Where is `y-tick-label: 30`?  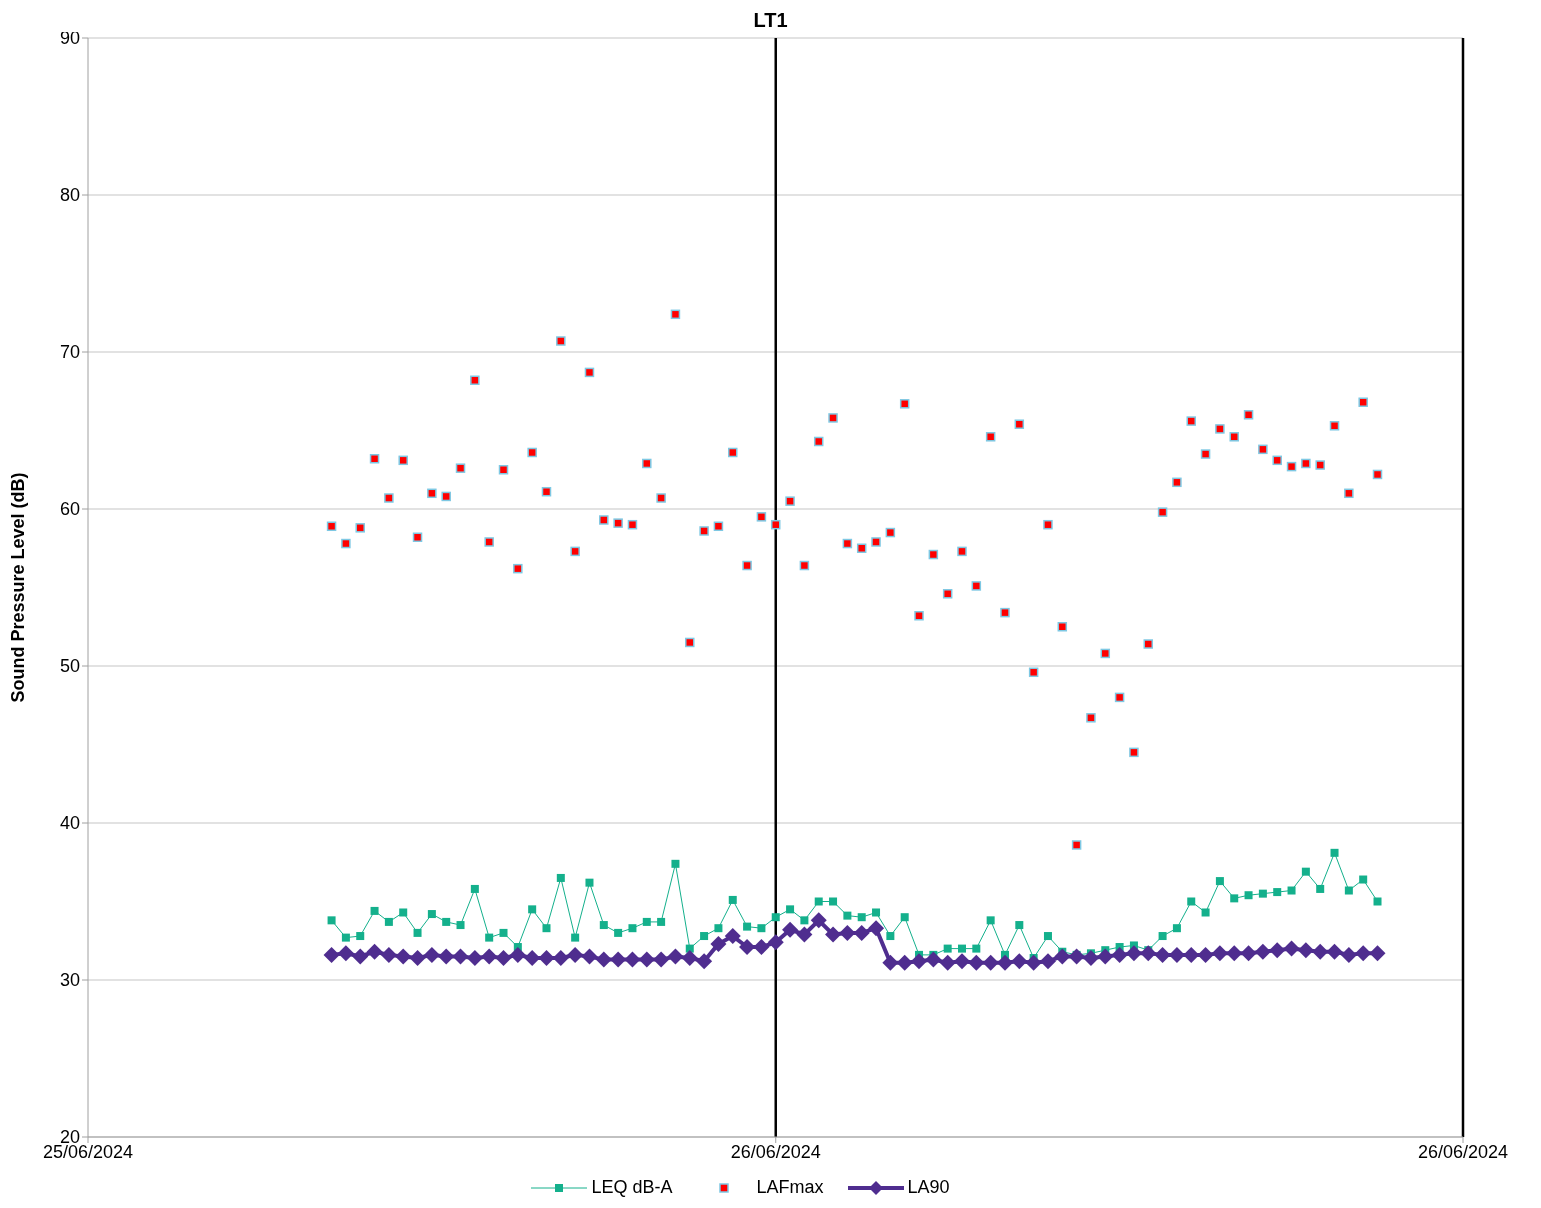 y-tick-label: 30 is located at coordinates (69, 980).